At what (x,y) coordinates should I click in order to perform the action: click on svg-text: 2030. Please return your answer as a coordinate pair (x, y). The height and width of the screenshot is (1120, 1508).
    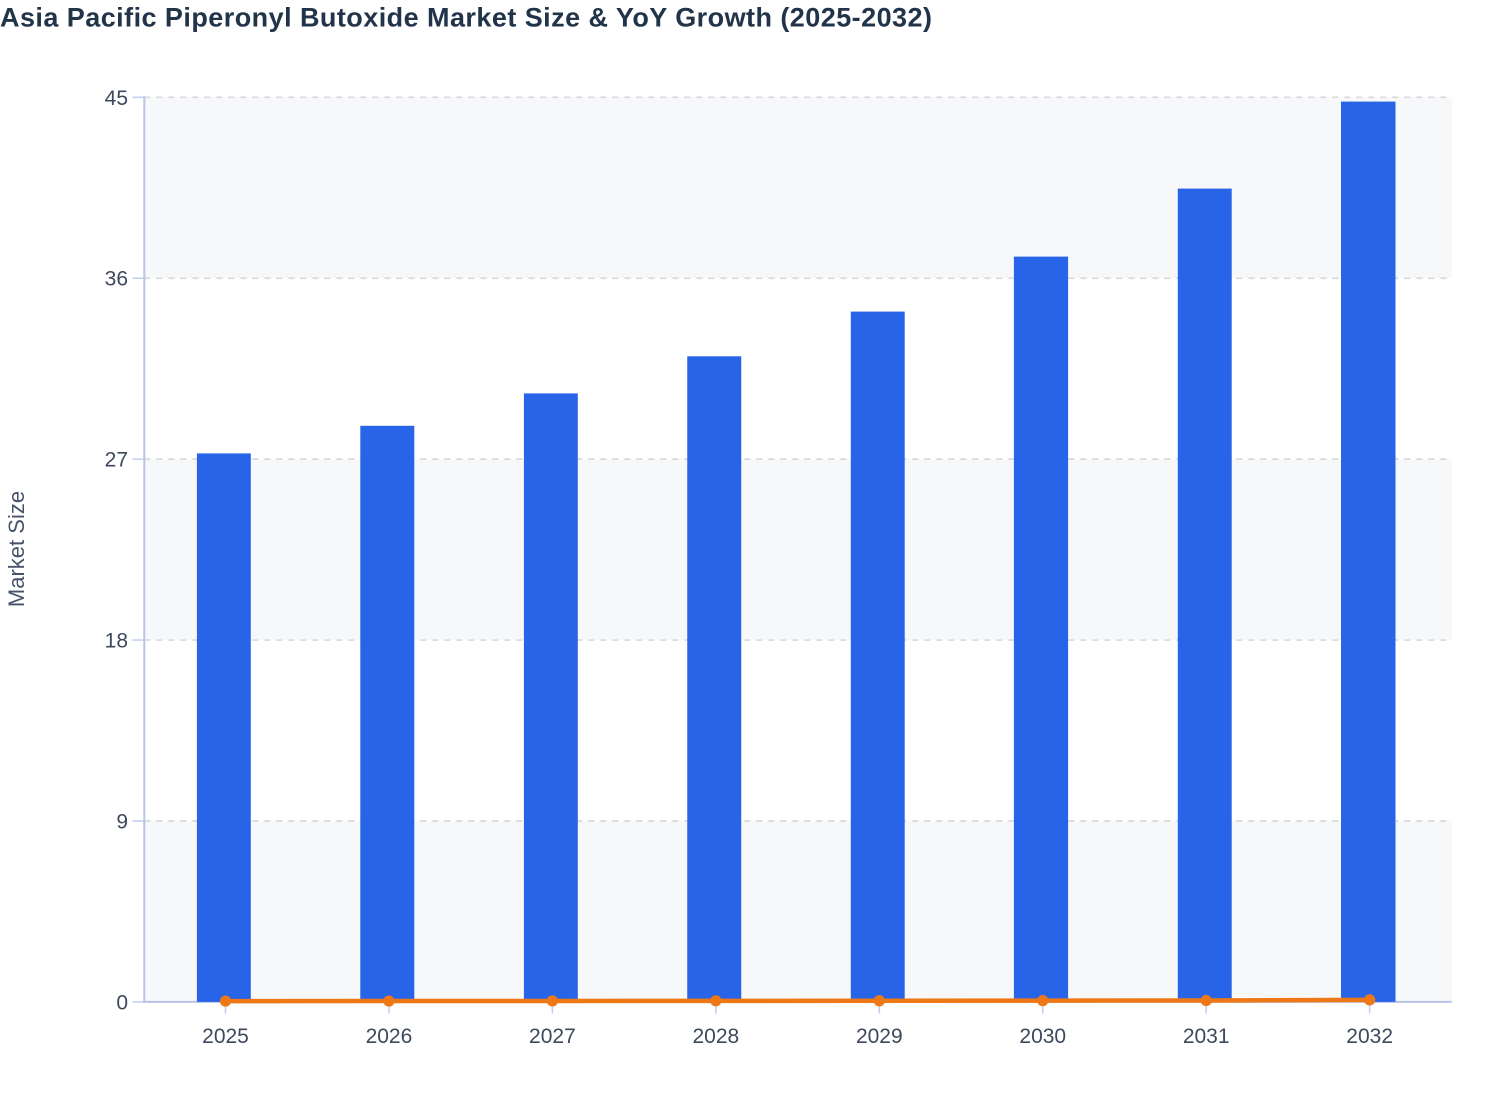
    Looking at the image, I should click on (1042, 1036).